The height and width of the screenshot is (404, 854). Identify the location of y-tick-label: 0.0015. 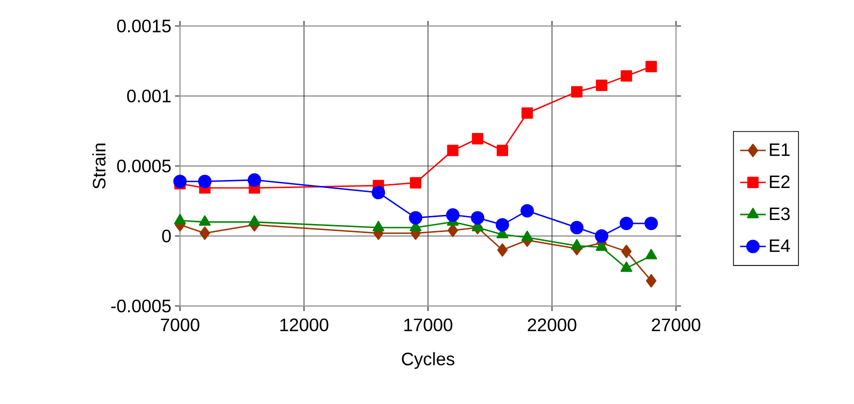
(144, 26).